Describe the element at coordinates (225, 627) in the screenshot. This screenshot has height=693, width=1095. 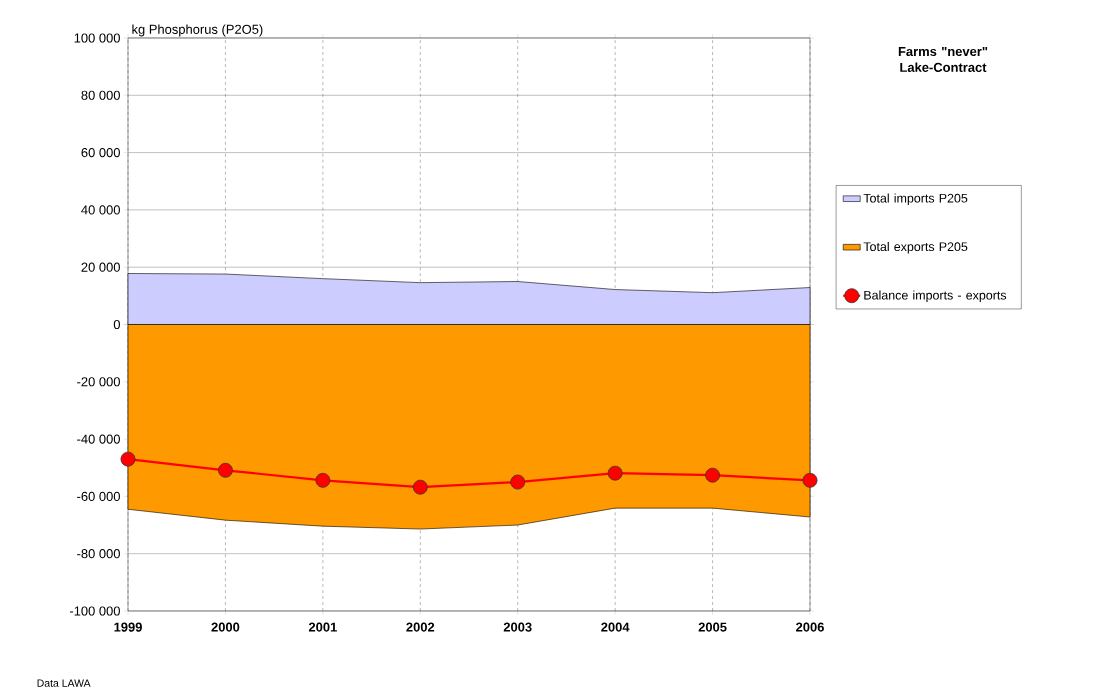
I see `x-tick-label: 2000` at that location.